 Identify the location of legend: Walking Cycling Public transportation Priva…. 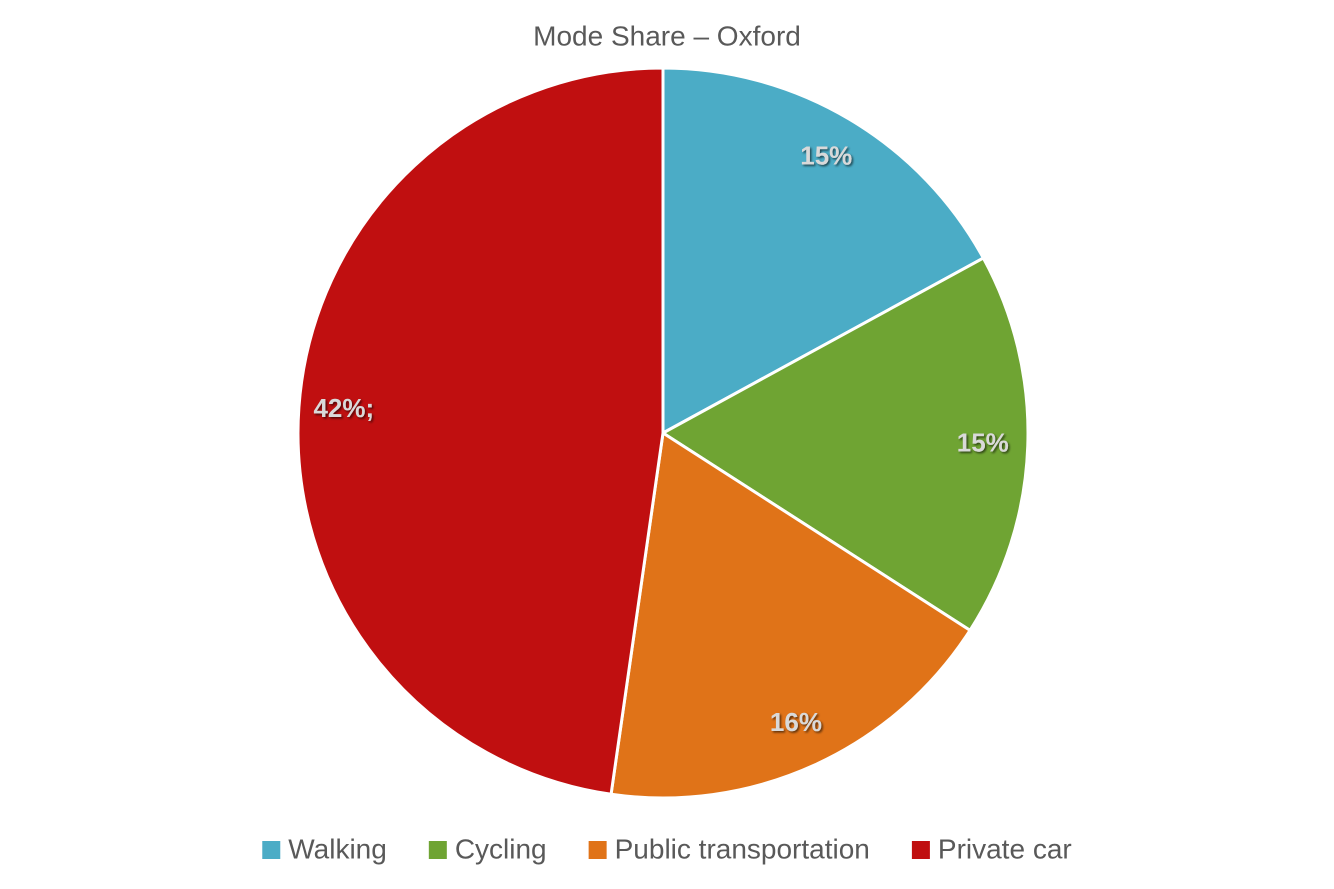
(667, 848).